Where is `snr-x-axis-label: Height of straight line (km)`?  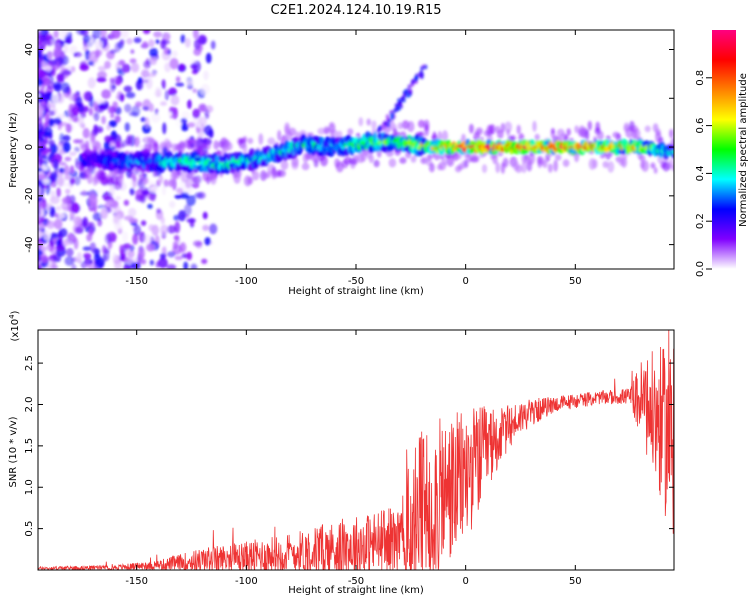 snr-x-axis-label: Height of straight line (km) is located at coordinates (356, 590).